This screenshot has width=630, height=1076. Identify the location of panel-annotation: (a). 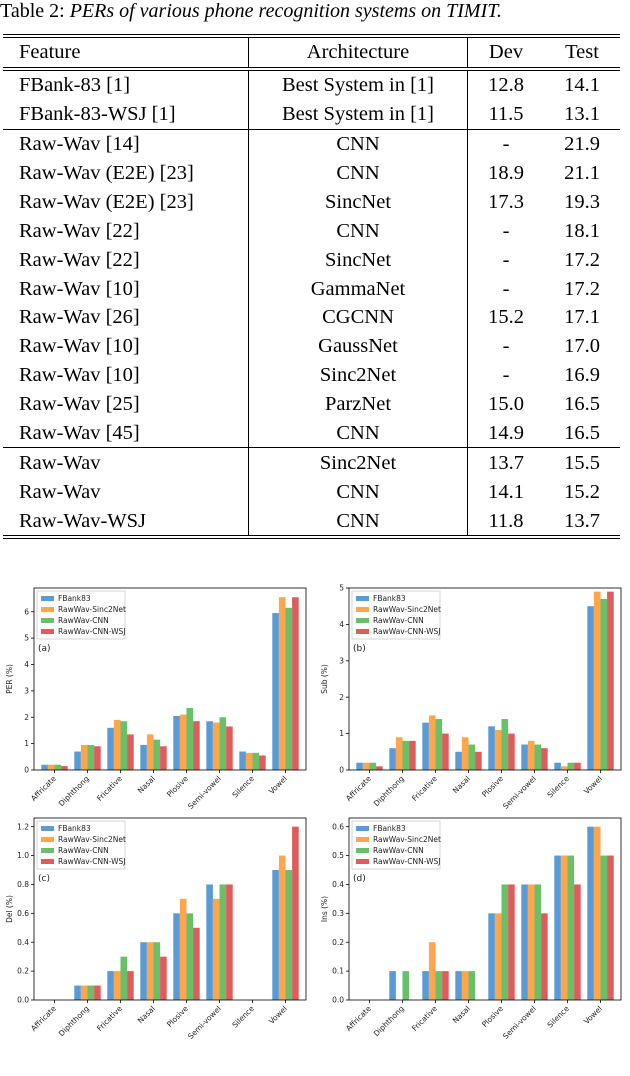
(44, 649).